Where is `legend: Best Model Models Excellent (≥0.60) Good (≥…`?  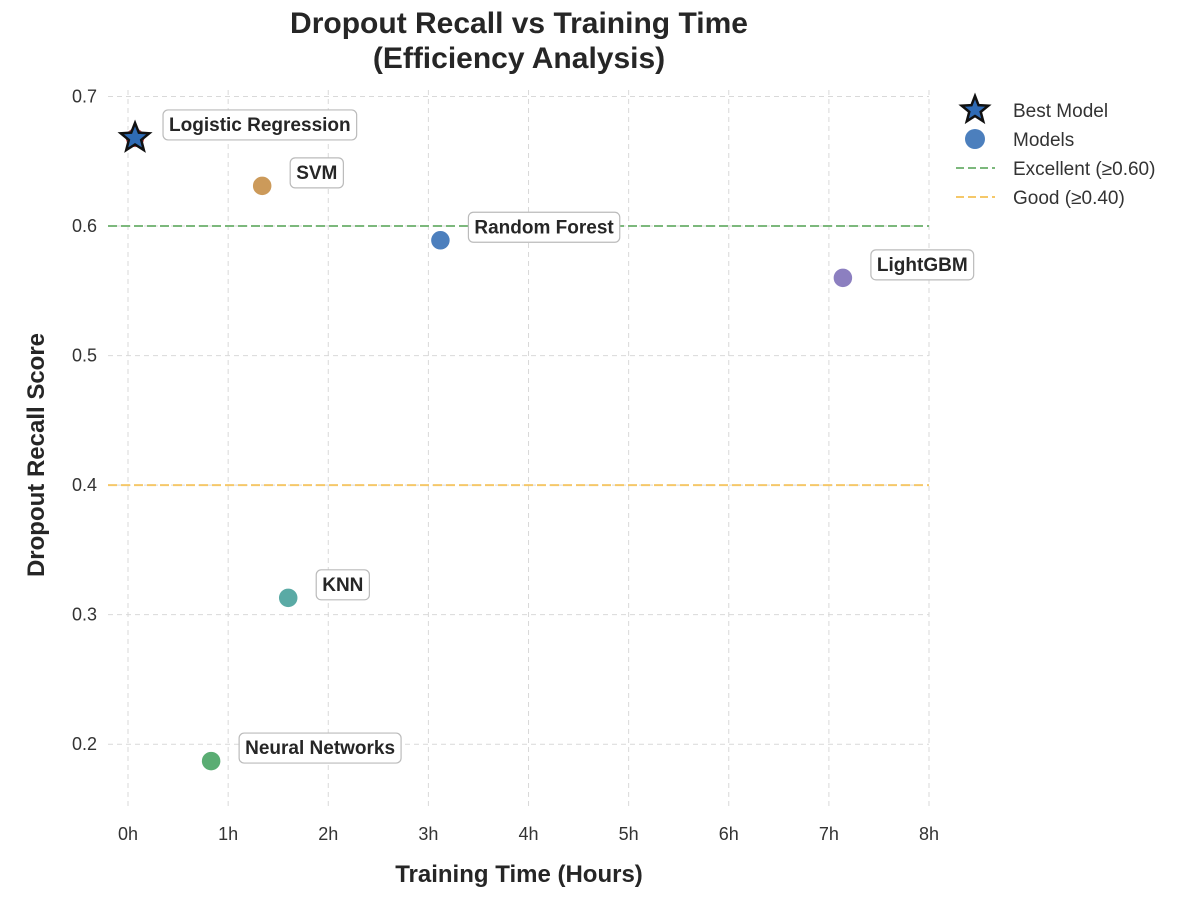 legend: Best Model Models Excellent (≥0.60) Good (≥… is located at coordinates (1055, 150).